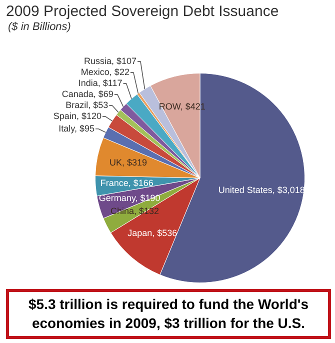  I want to click on chart-subtitle: ($ in Billions), so click(40, 27).